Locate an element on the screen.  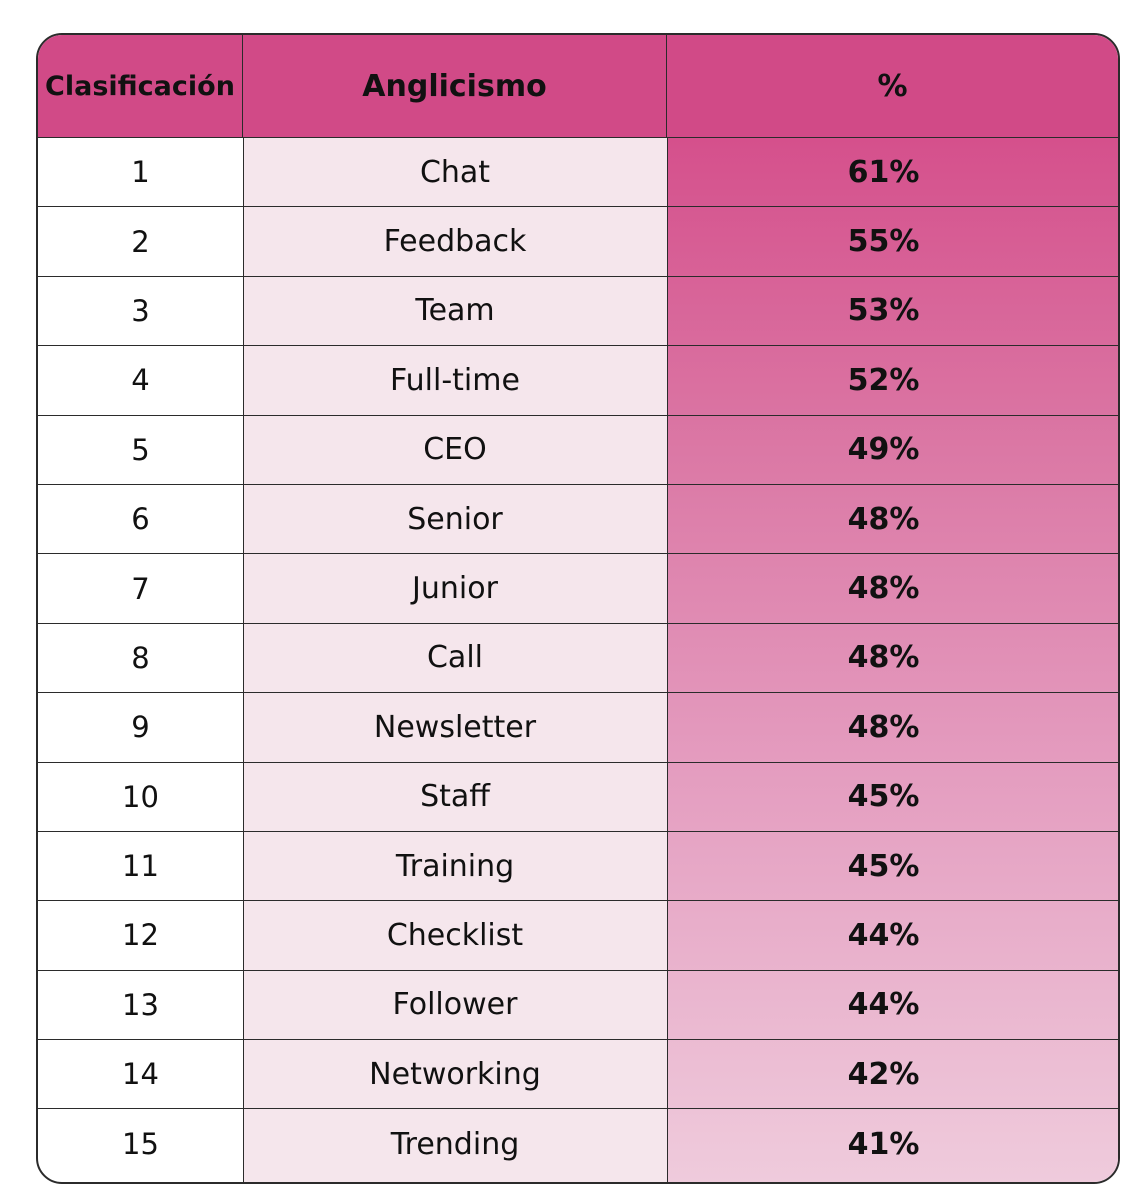
rank-cell: 10 is located at coordinates (140, 796).